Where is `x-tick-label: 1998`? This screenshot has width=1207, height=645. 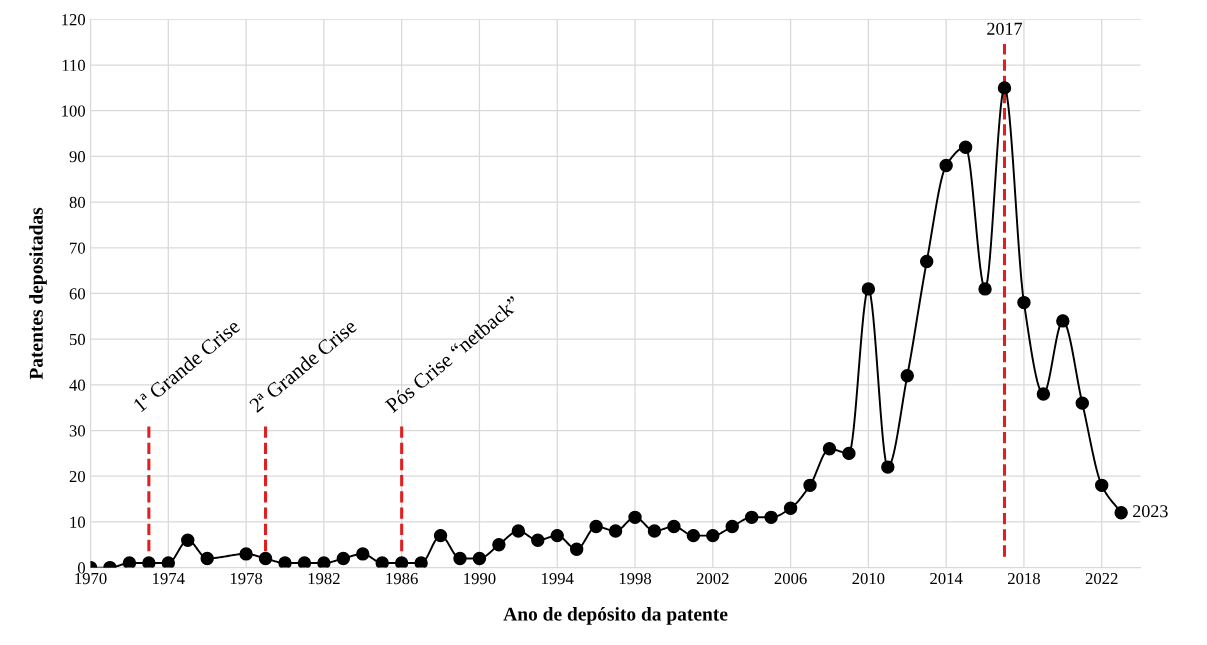
x-tick-label: 1998 is located at coordinates (635, 578).